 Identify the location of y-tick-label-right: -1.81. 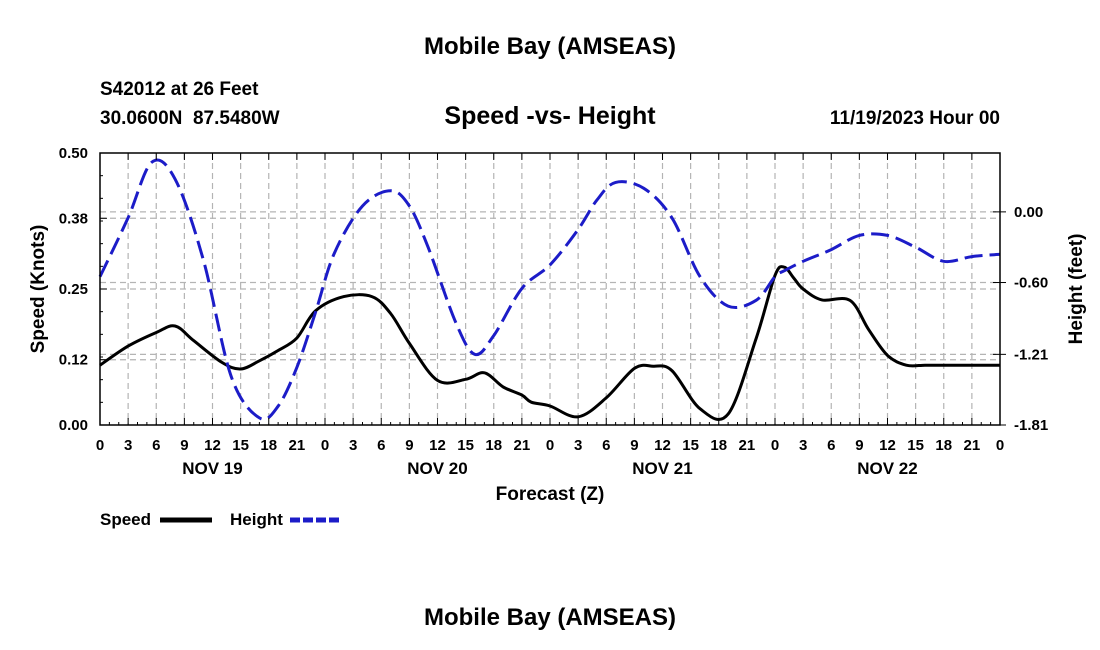
(1031, 425).